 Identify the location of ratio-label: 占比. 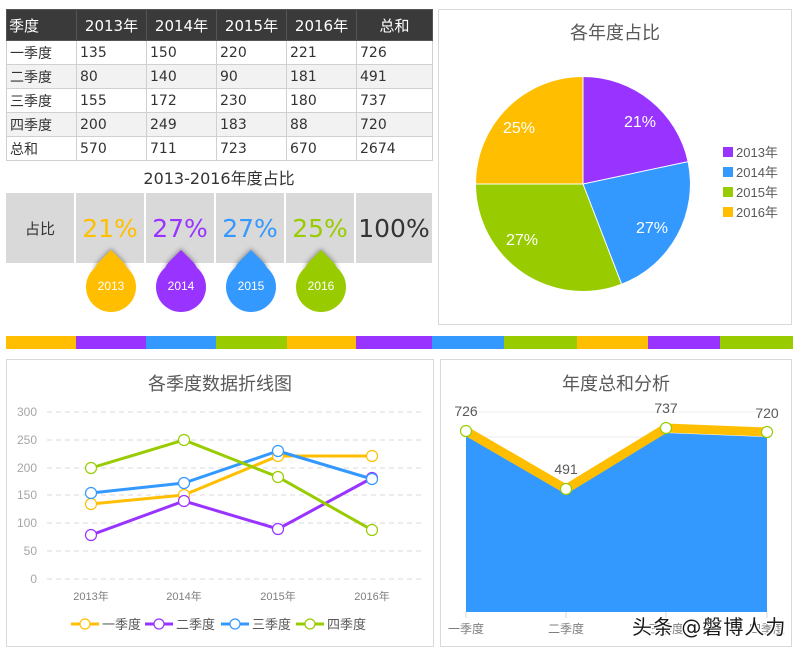
(41, 228).